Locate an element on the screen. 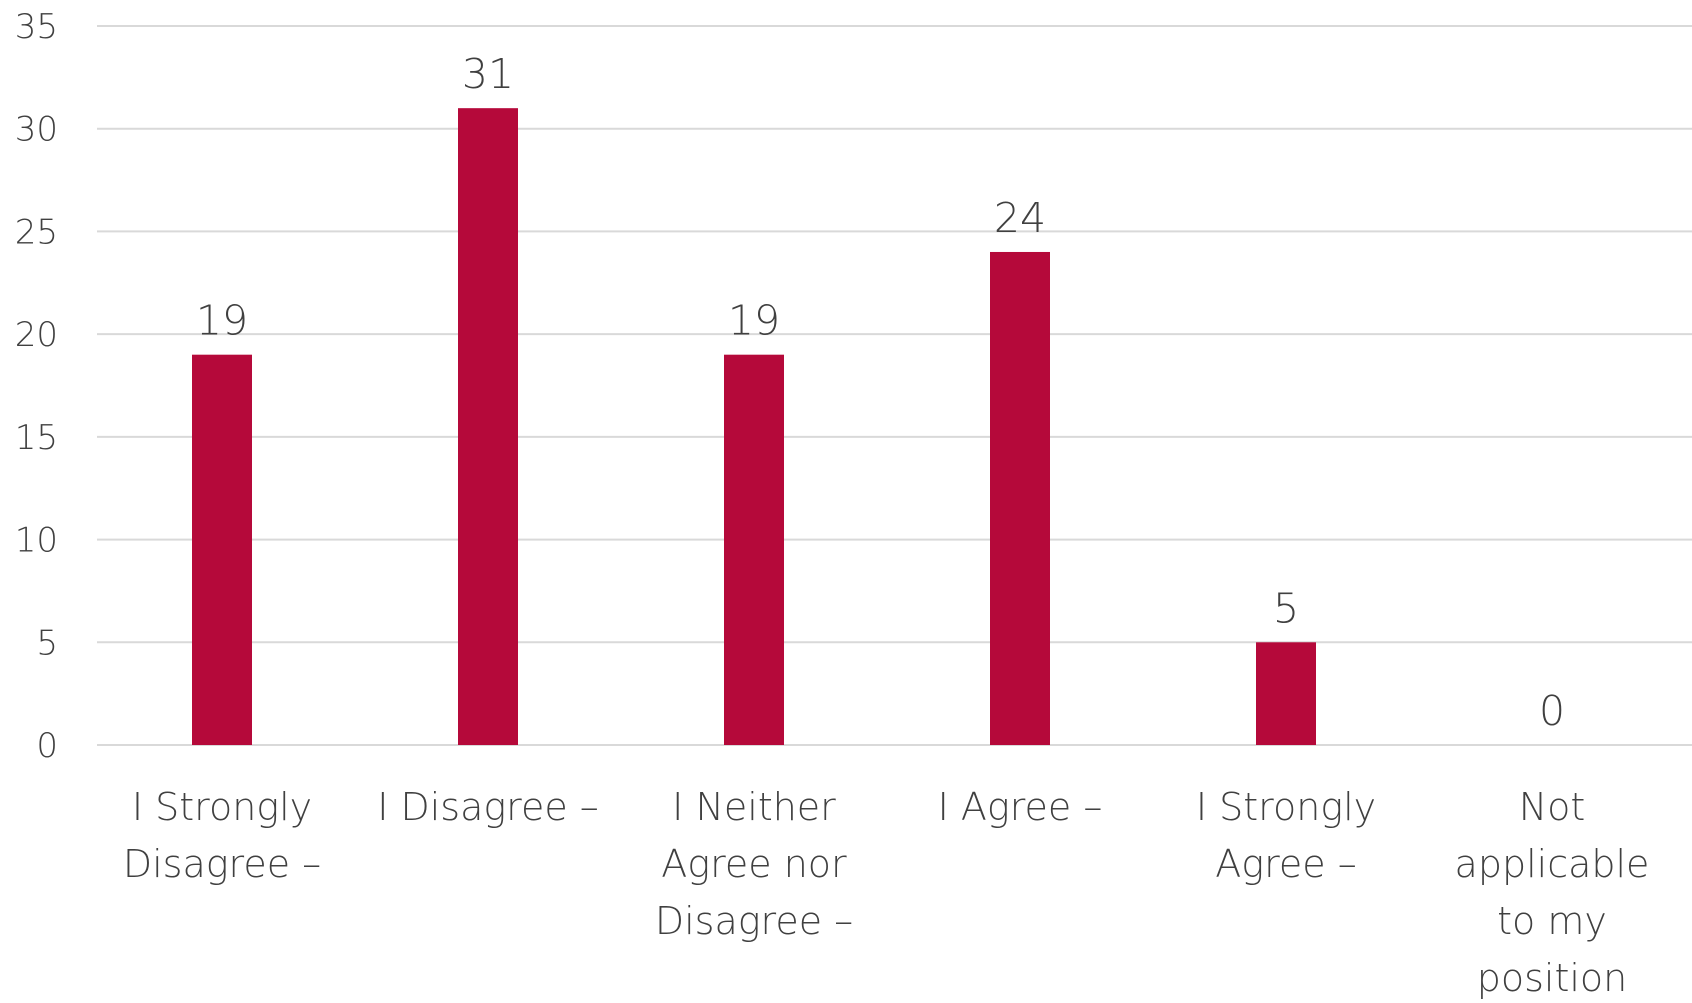 This screenshot has height=1003, width=1692. category-label-line: to my is located at coordinates (1552, 921).